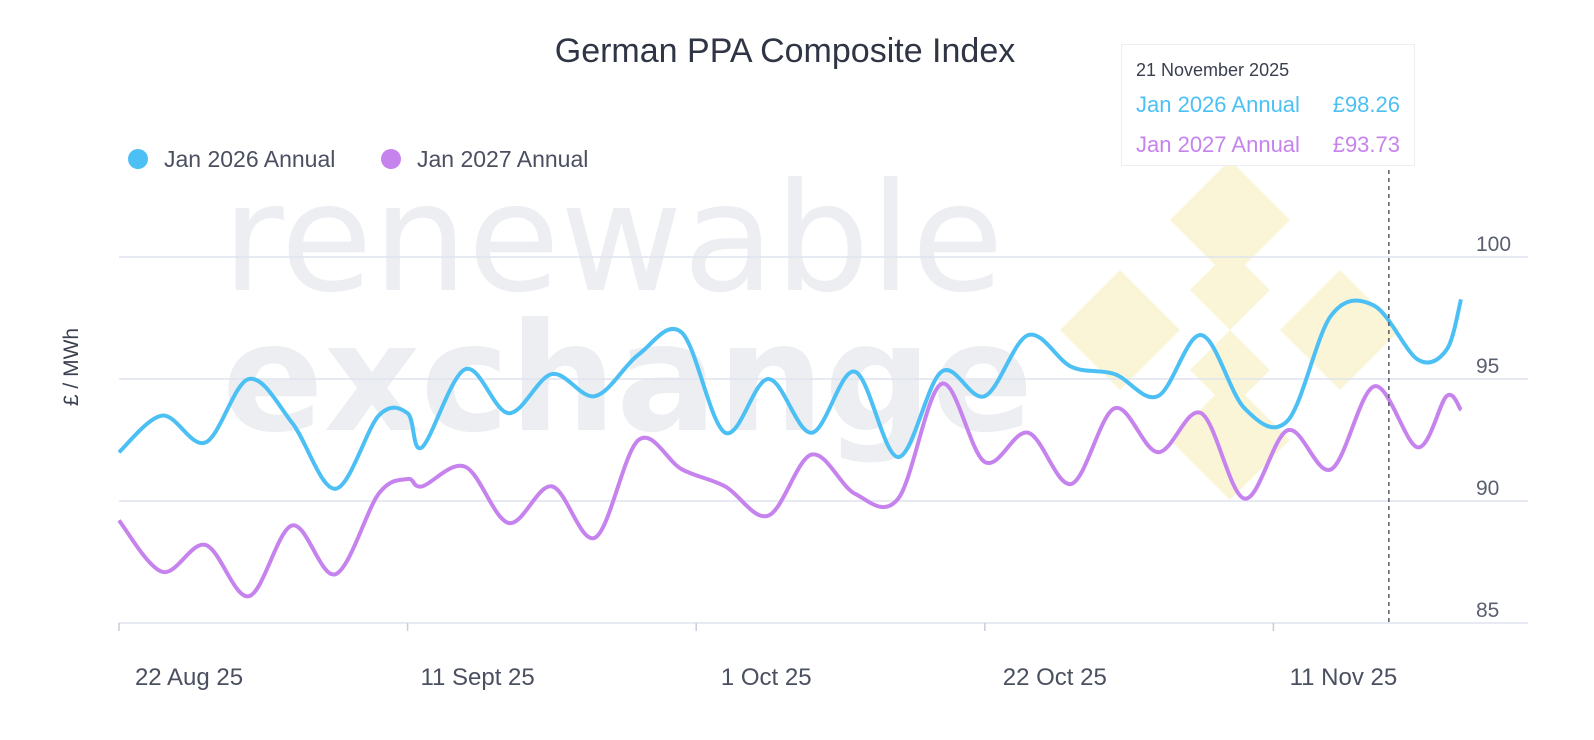 The width and height of the screenshot is (1594, 740). I want to click on y-tick-labels: 85 90 95 100, so click(1493, 427).